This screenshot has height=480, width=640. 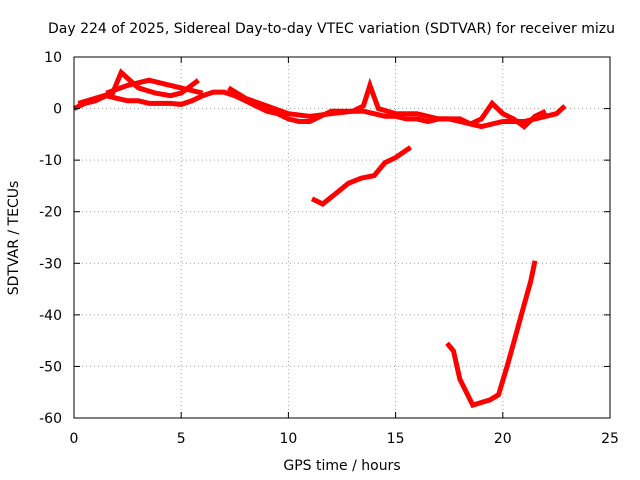 What do you see at coordinates (491, 334) in the screenshot?
I see `series-line-track-f` at bounding box center [491, 334].